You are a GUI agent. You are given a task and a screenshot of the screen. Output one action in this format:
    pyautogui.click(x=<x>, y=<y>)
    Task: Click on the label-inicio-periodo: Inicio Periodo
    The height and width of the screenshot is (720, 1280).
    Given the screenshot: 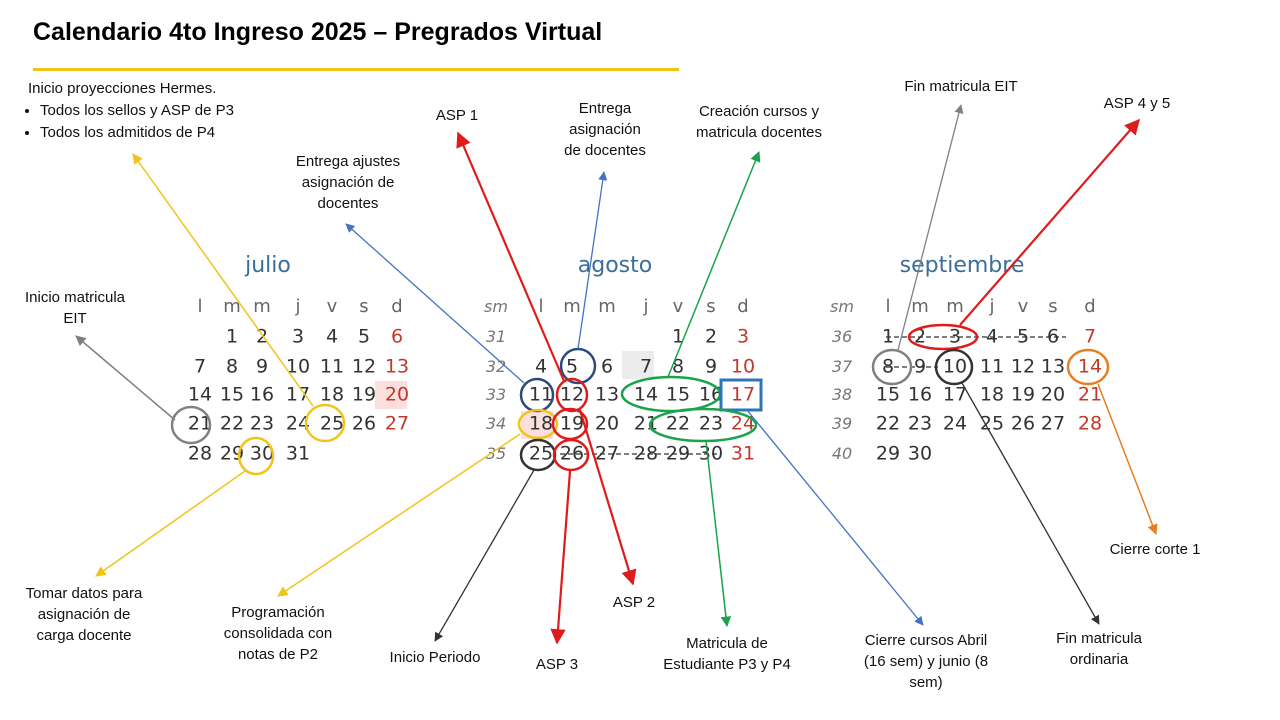 What is the action you would take?
    pyautogui.click(x=435, y=657)
    